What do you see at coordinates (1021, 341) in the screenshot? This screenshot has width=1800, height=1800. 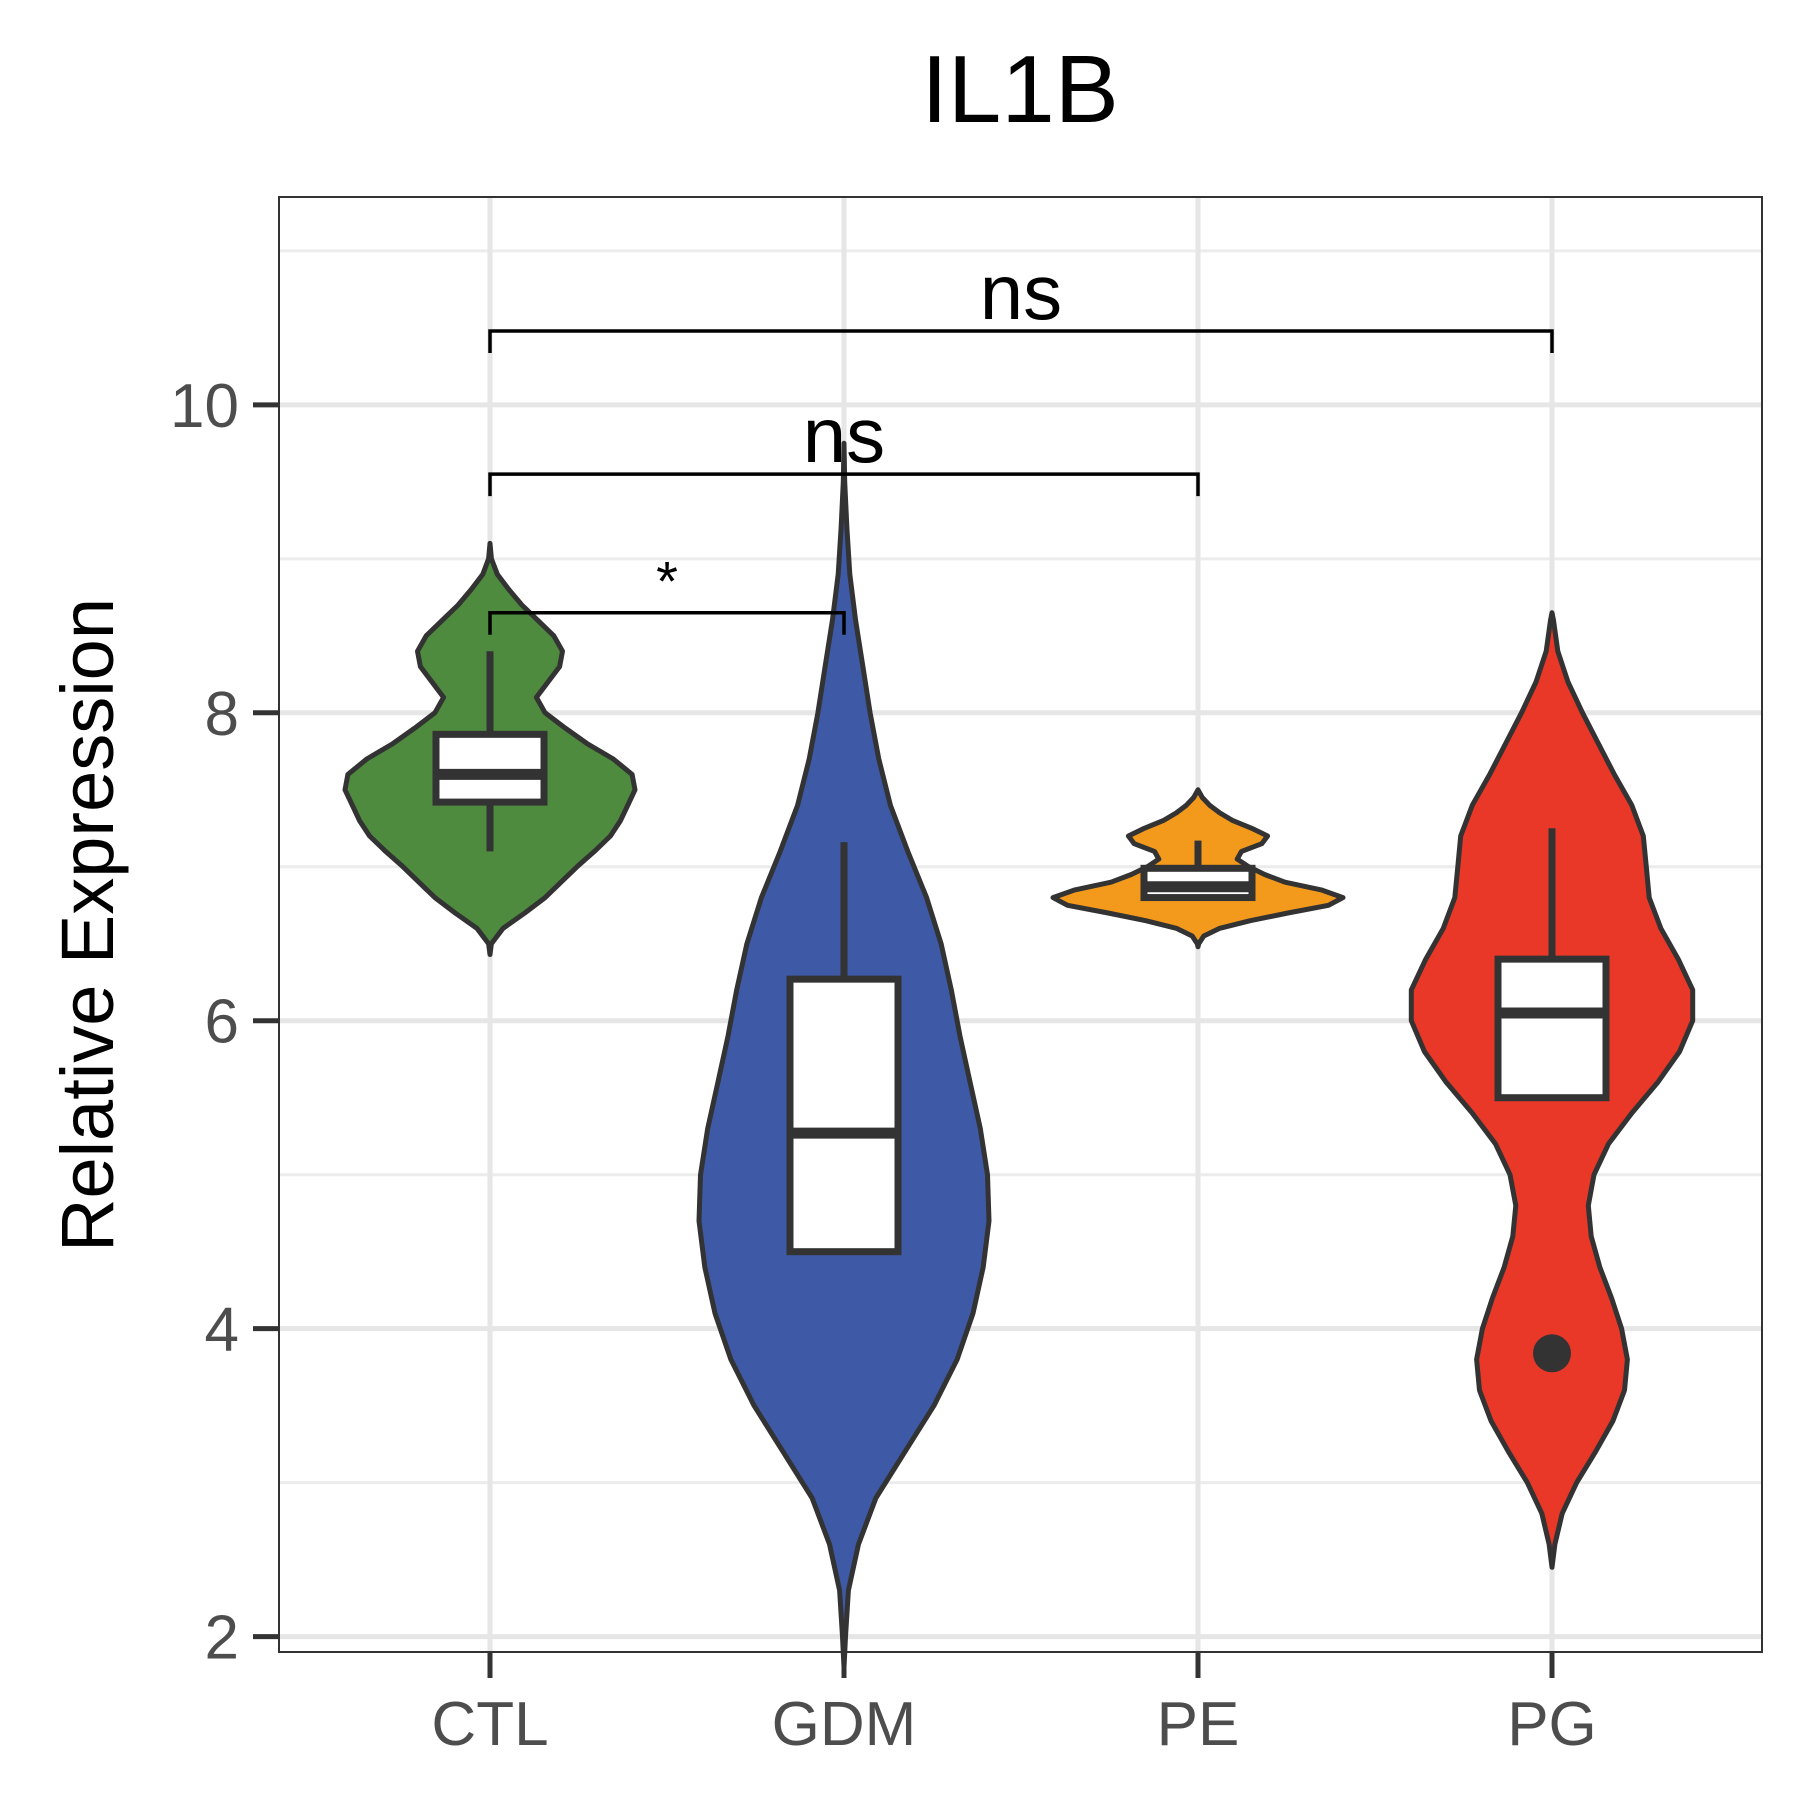 I see `bracket-ctl-pg` at bounding box center [1021, 341].